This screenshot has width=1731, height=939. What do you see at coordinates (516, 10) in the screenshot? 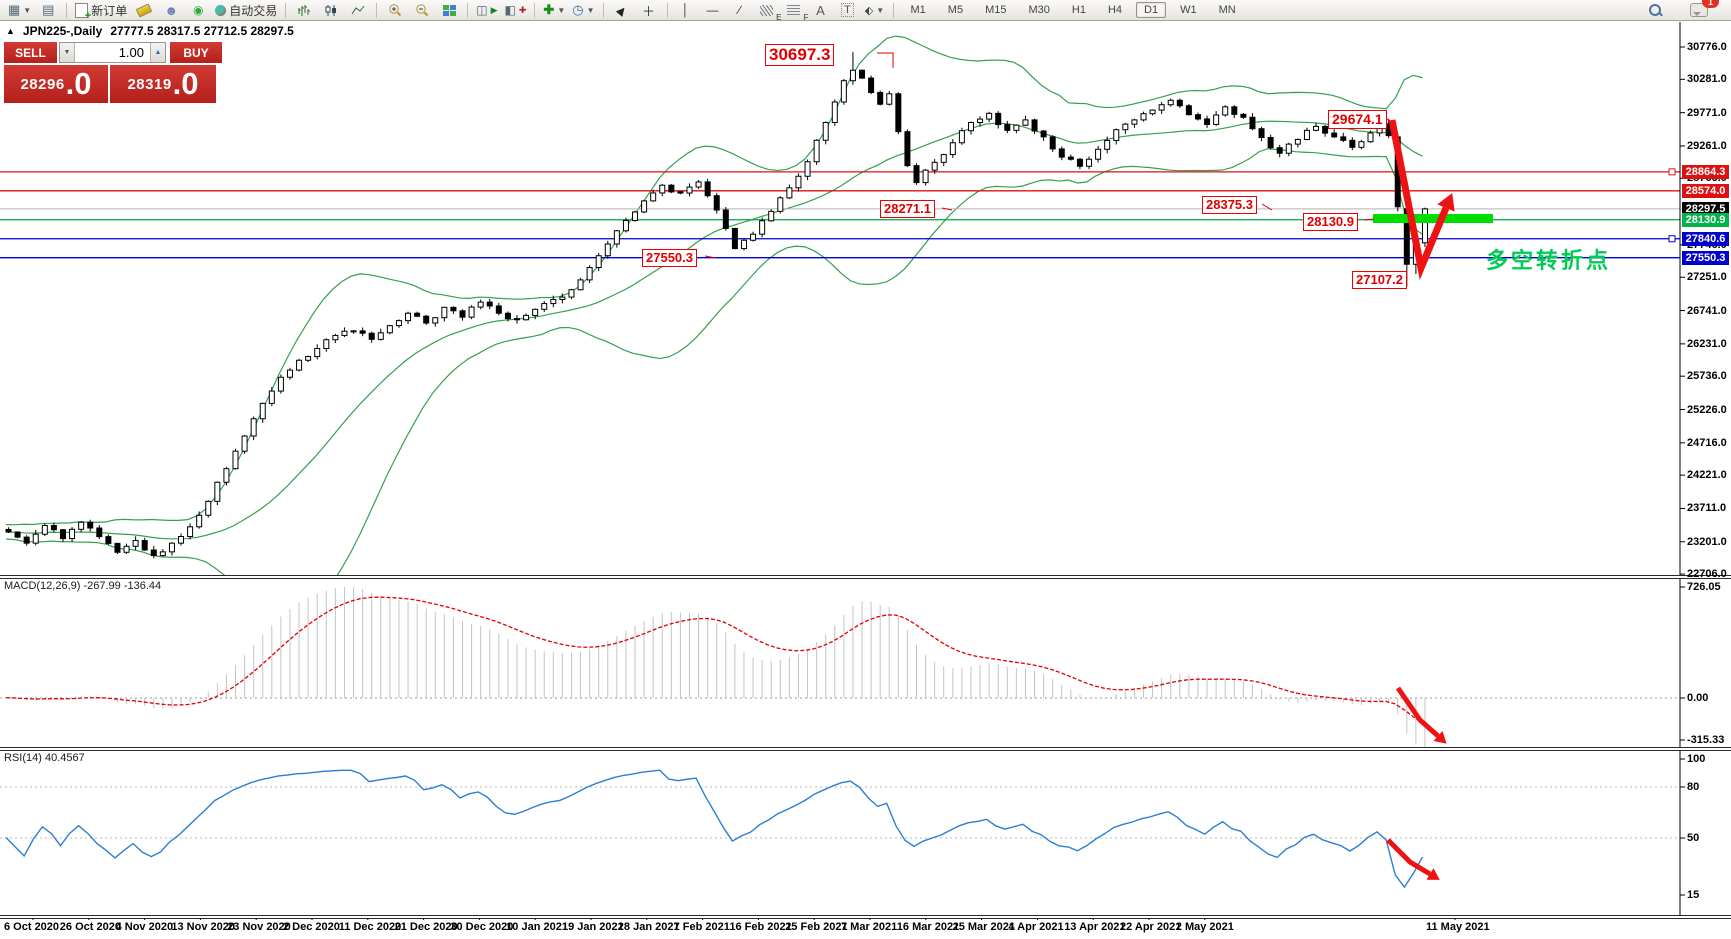
I see `shift-chart-button: ◧ ✚` at bounding box center [516, 10].